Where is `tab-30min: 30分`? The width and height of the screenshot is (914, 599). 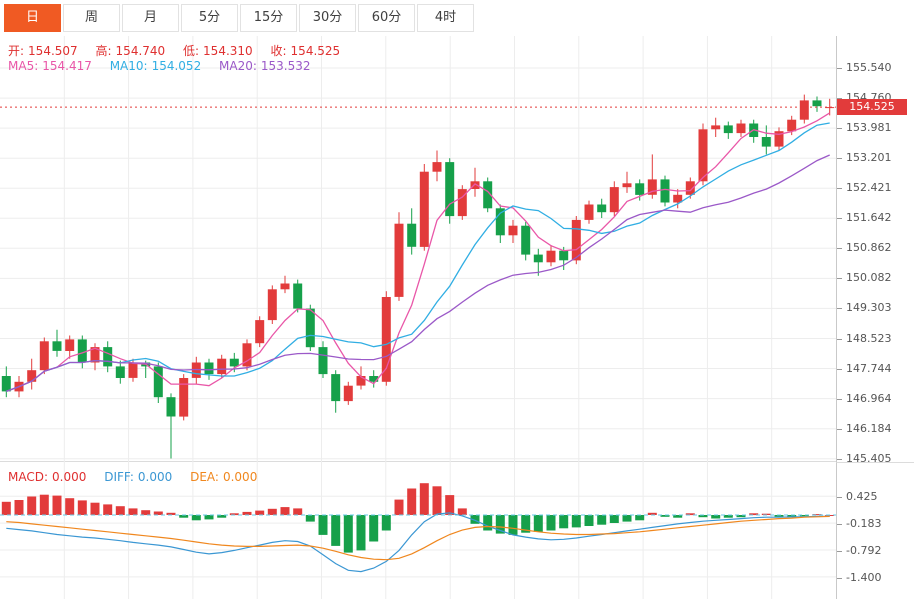 tab-30min: 30分 is located at coordinates (327, 18).